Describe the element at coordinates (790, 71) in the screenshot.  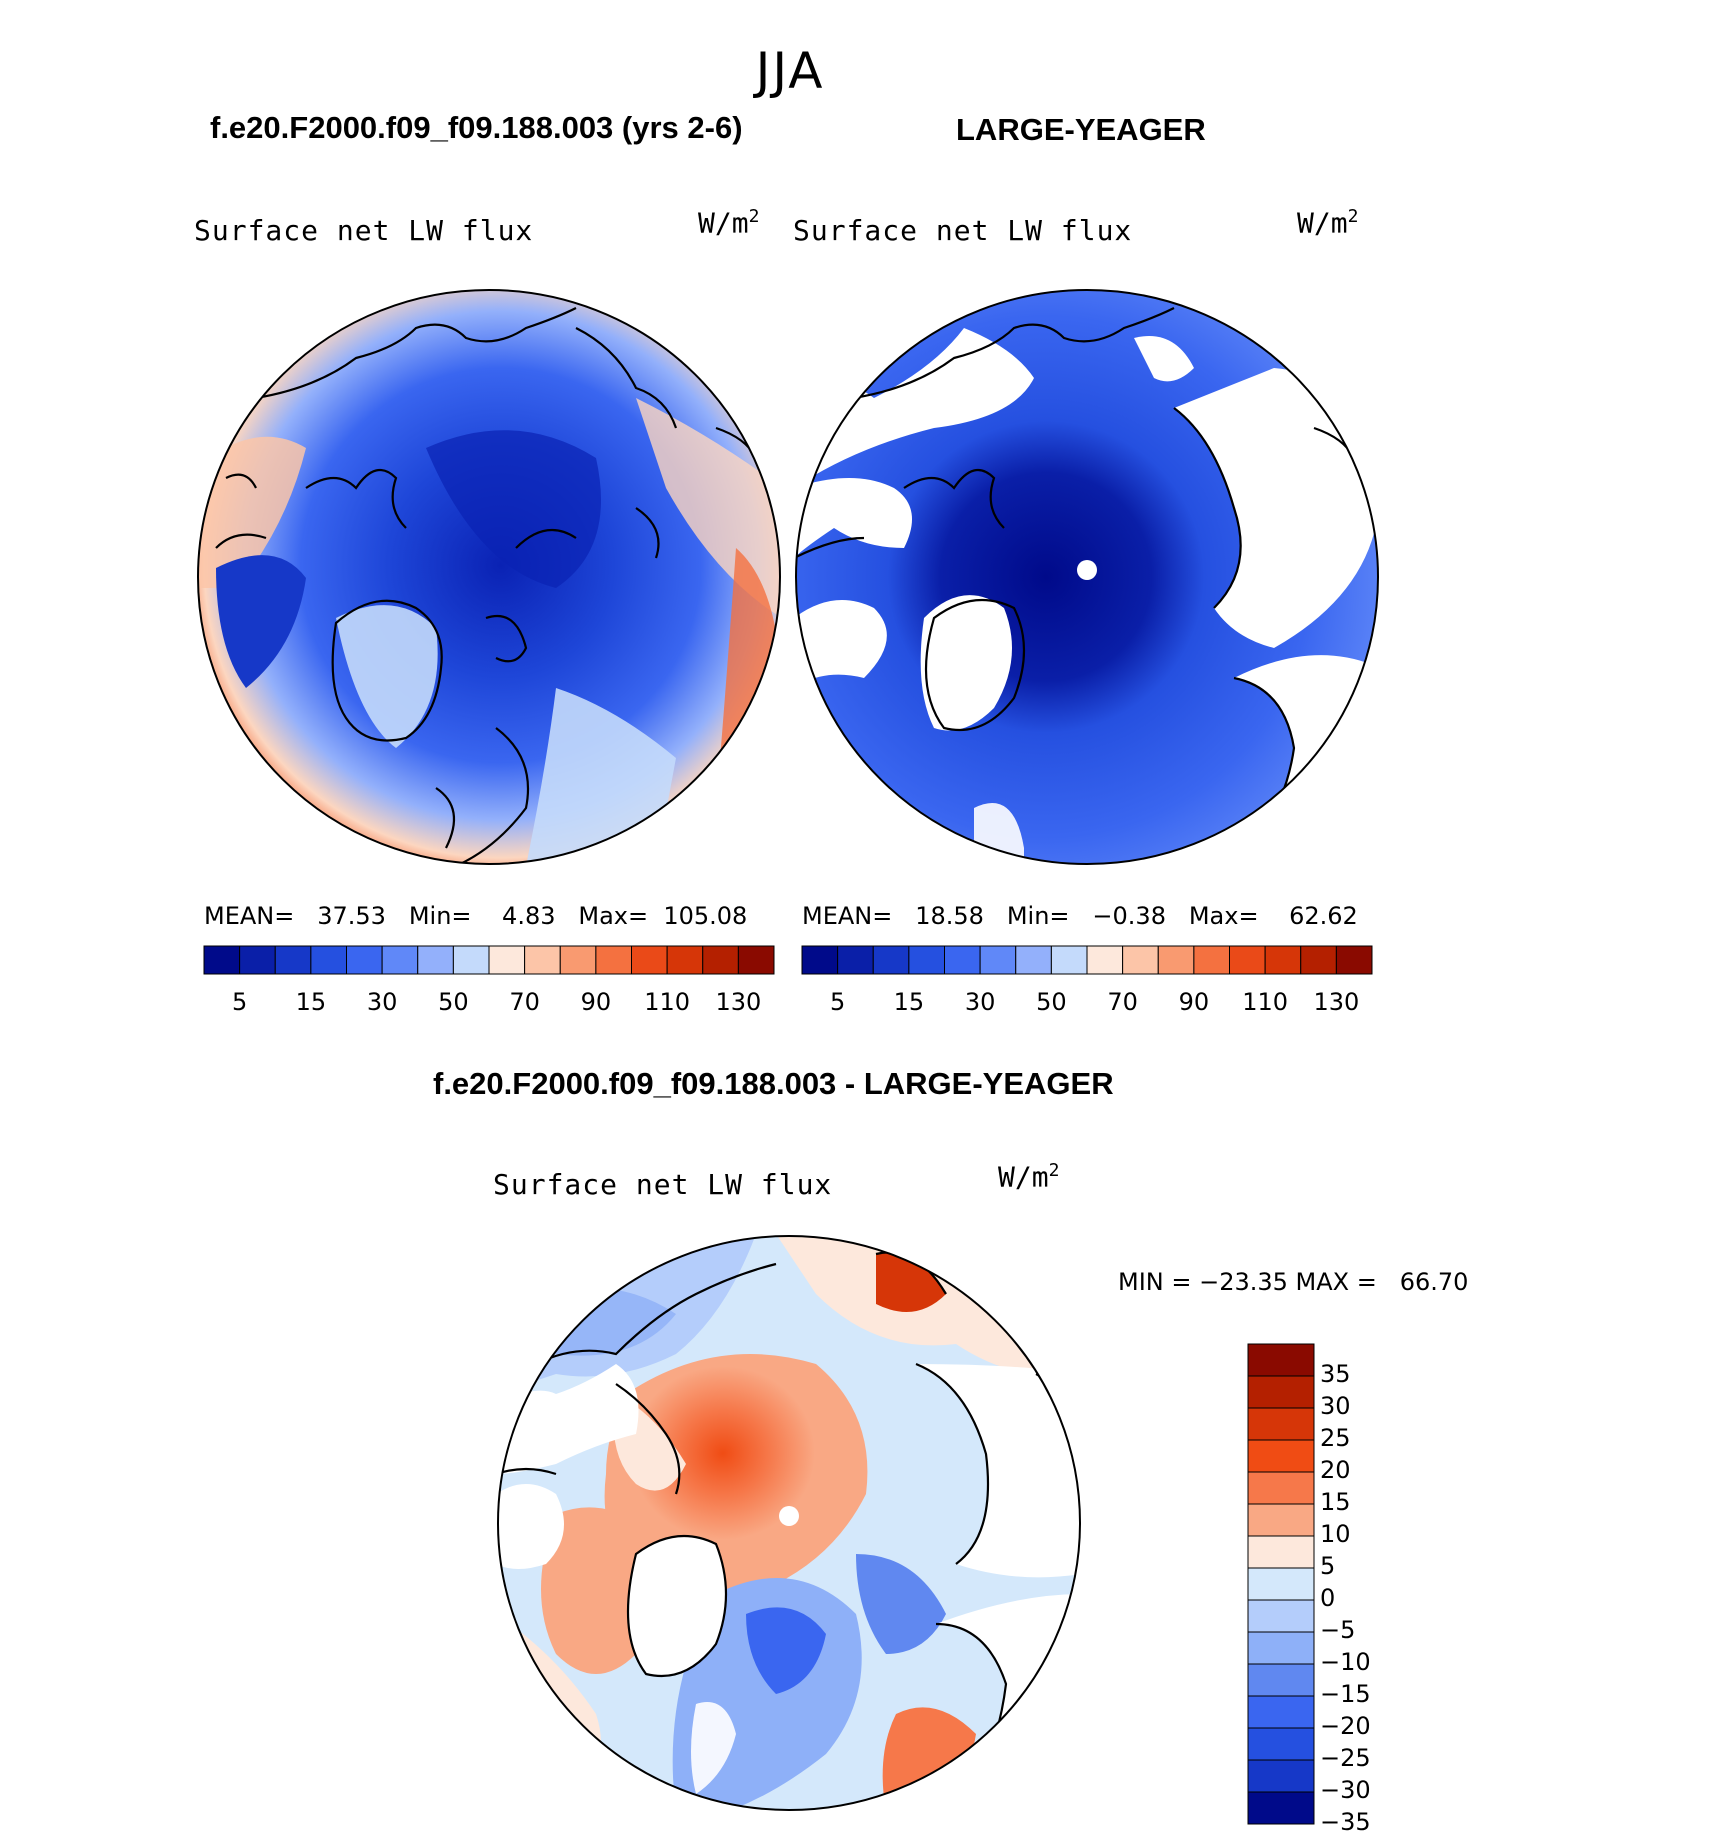
I see `season-title: JJA` at that location.